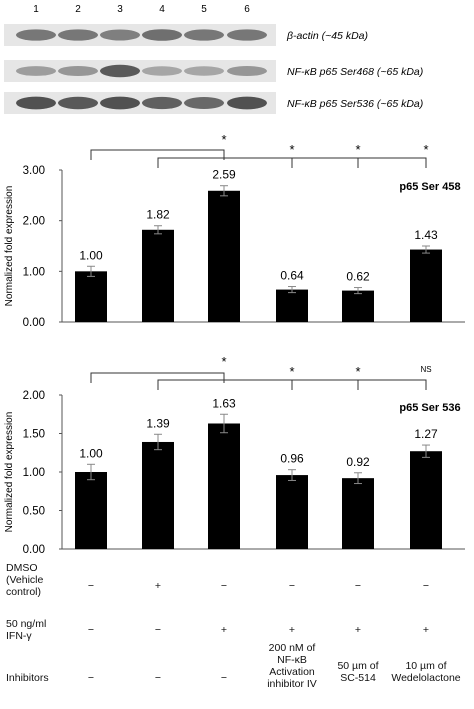 This screenshot has width=474, height=709. What do you see at coordinates (429, 408) in the screenshot?
I see `chart-title: p65 Ser 536` at bounding box center [429, 408].